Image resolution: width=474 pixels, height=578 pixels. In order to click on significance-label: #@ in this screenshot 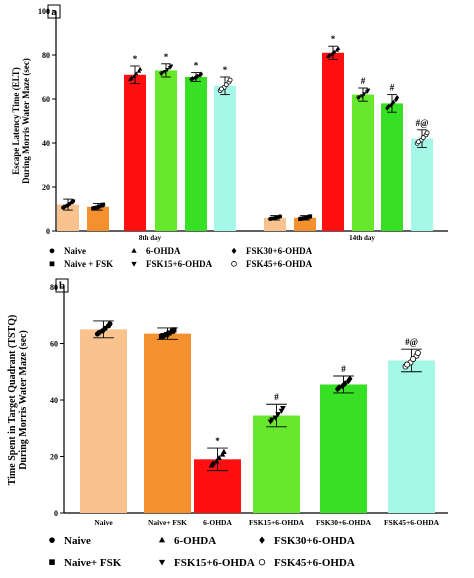, I will do `click(411, 342)`.